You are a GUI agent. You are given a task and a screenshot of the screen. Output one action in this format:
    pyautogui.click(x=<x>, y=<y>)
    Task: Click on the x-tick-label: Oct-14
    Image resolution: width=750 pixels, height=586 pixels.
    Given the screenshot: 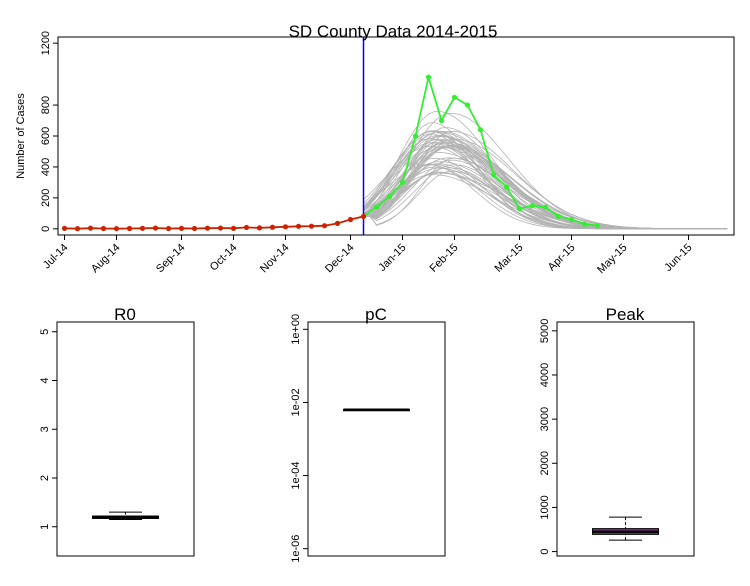 What is the action you would take?
    pyautogui.click(x=224, y=258)
    